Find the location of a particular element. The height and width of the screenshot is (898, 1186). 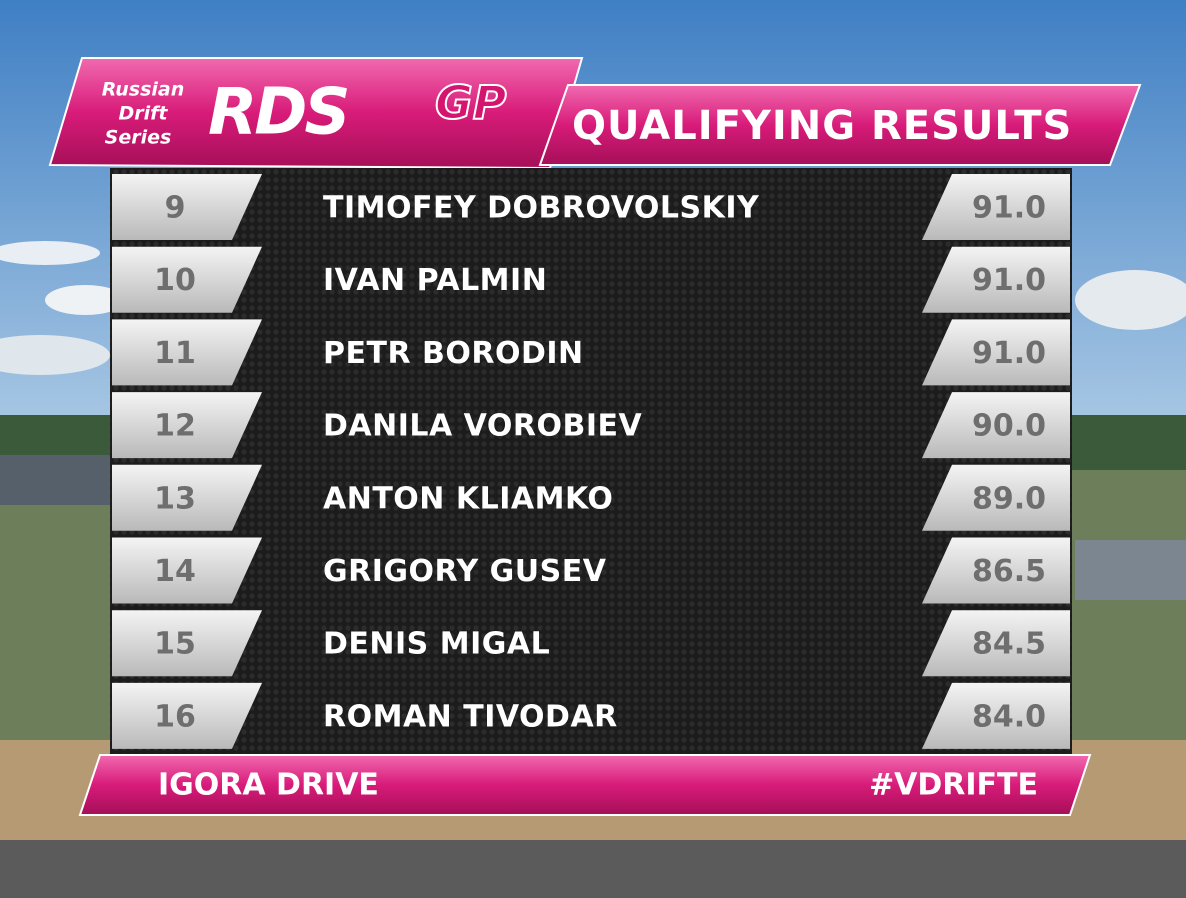

score: 84.0 is located at coordinates (1009, 716).